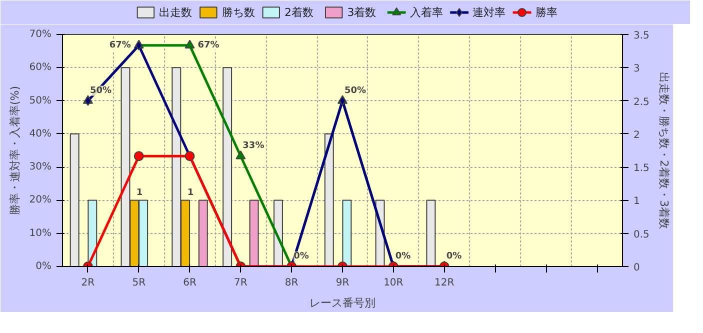  What do you see at coordinates (642, 102) in the screenshot?
I see `y2-tick-label: 2.5` at bounding box center [642, 102].